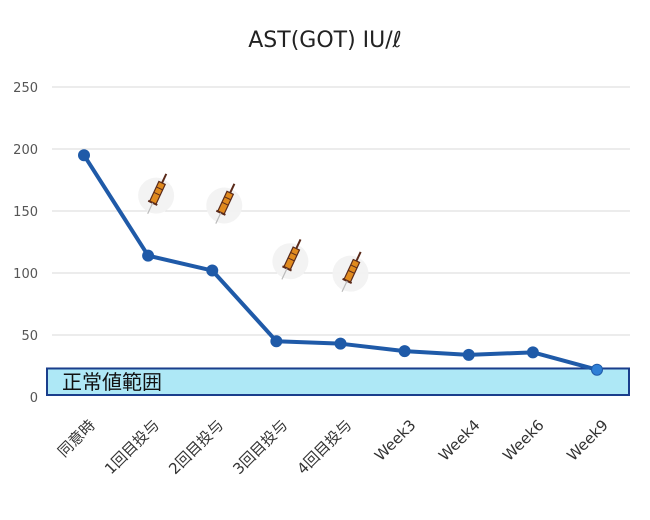  I want to click on y-tick-label: 0, so click(34, 398).